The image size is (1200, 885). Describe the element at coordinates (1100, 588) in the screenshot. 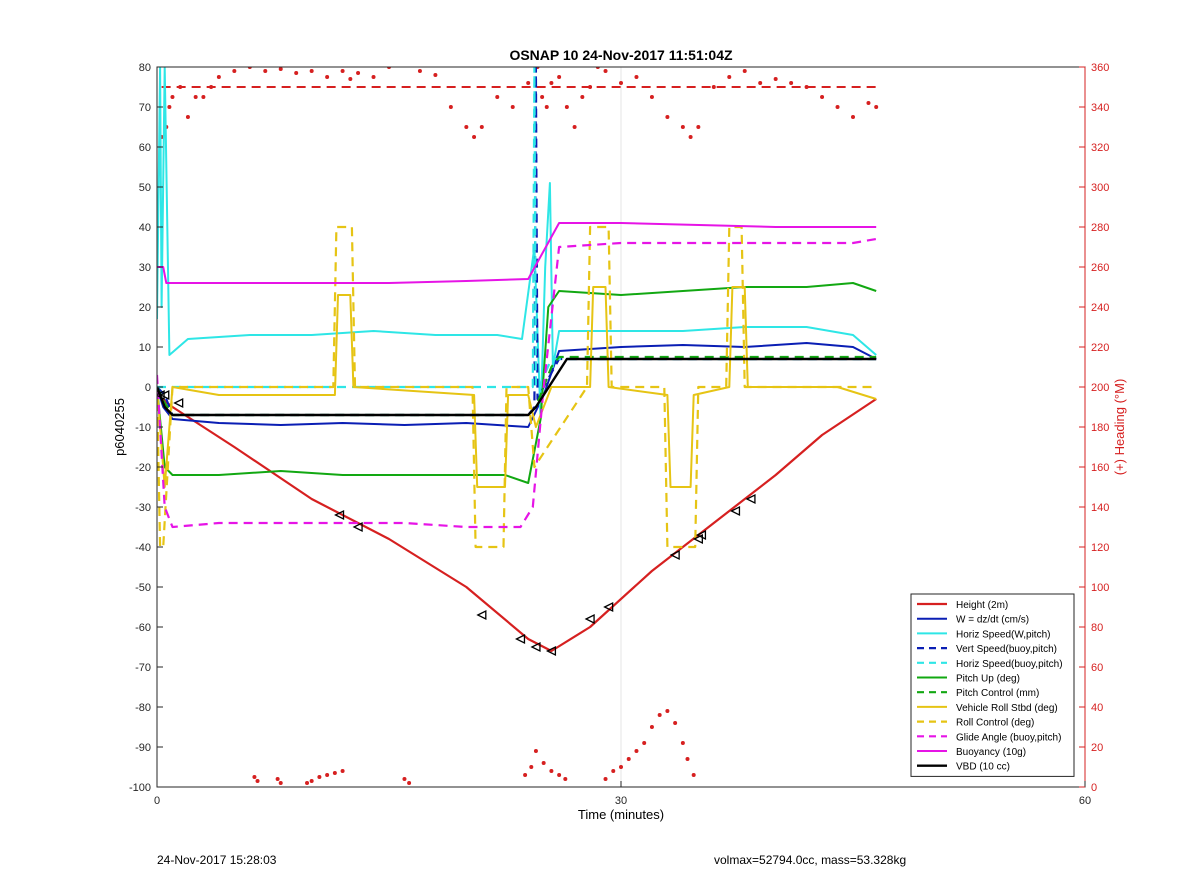

I see `y-right-tick-label: 100` at that location.